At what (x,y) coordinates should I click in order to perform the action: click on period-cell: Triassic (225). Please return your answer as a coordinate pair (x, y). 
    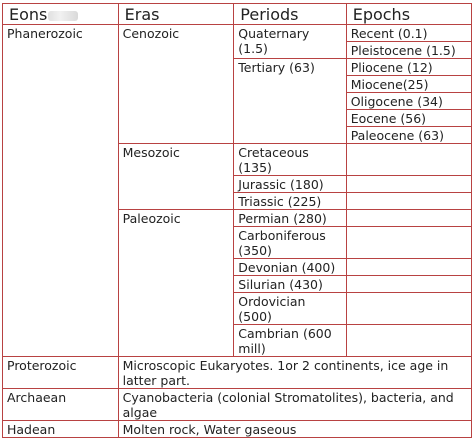
    Looking at the image, I should click on (290, 201).